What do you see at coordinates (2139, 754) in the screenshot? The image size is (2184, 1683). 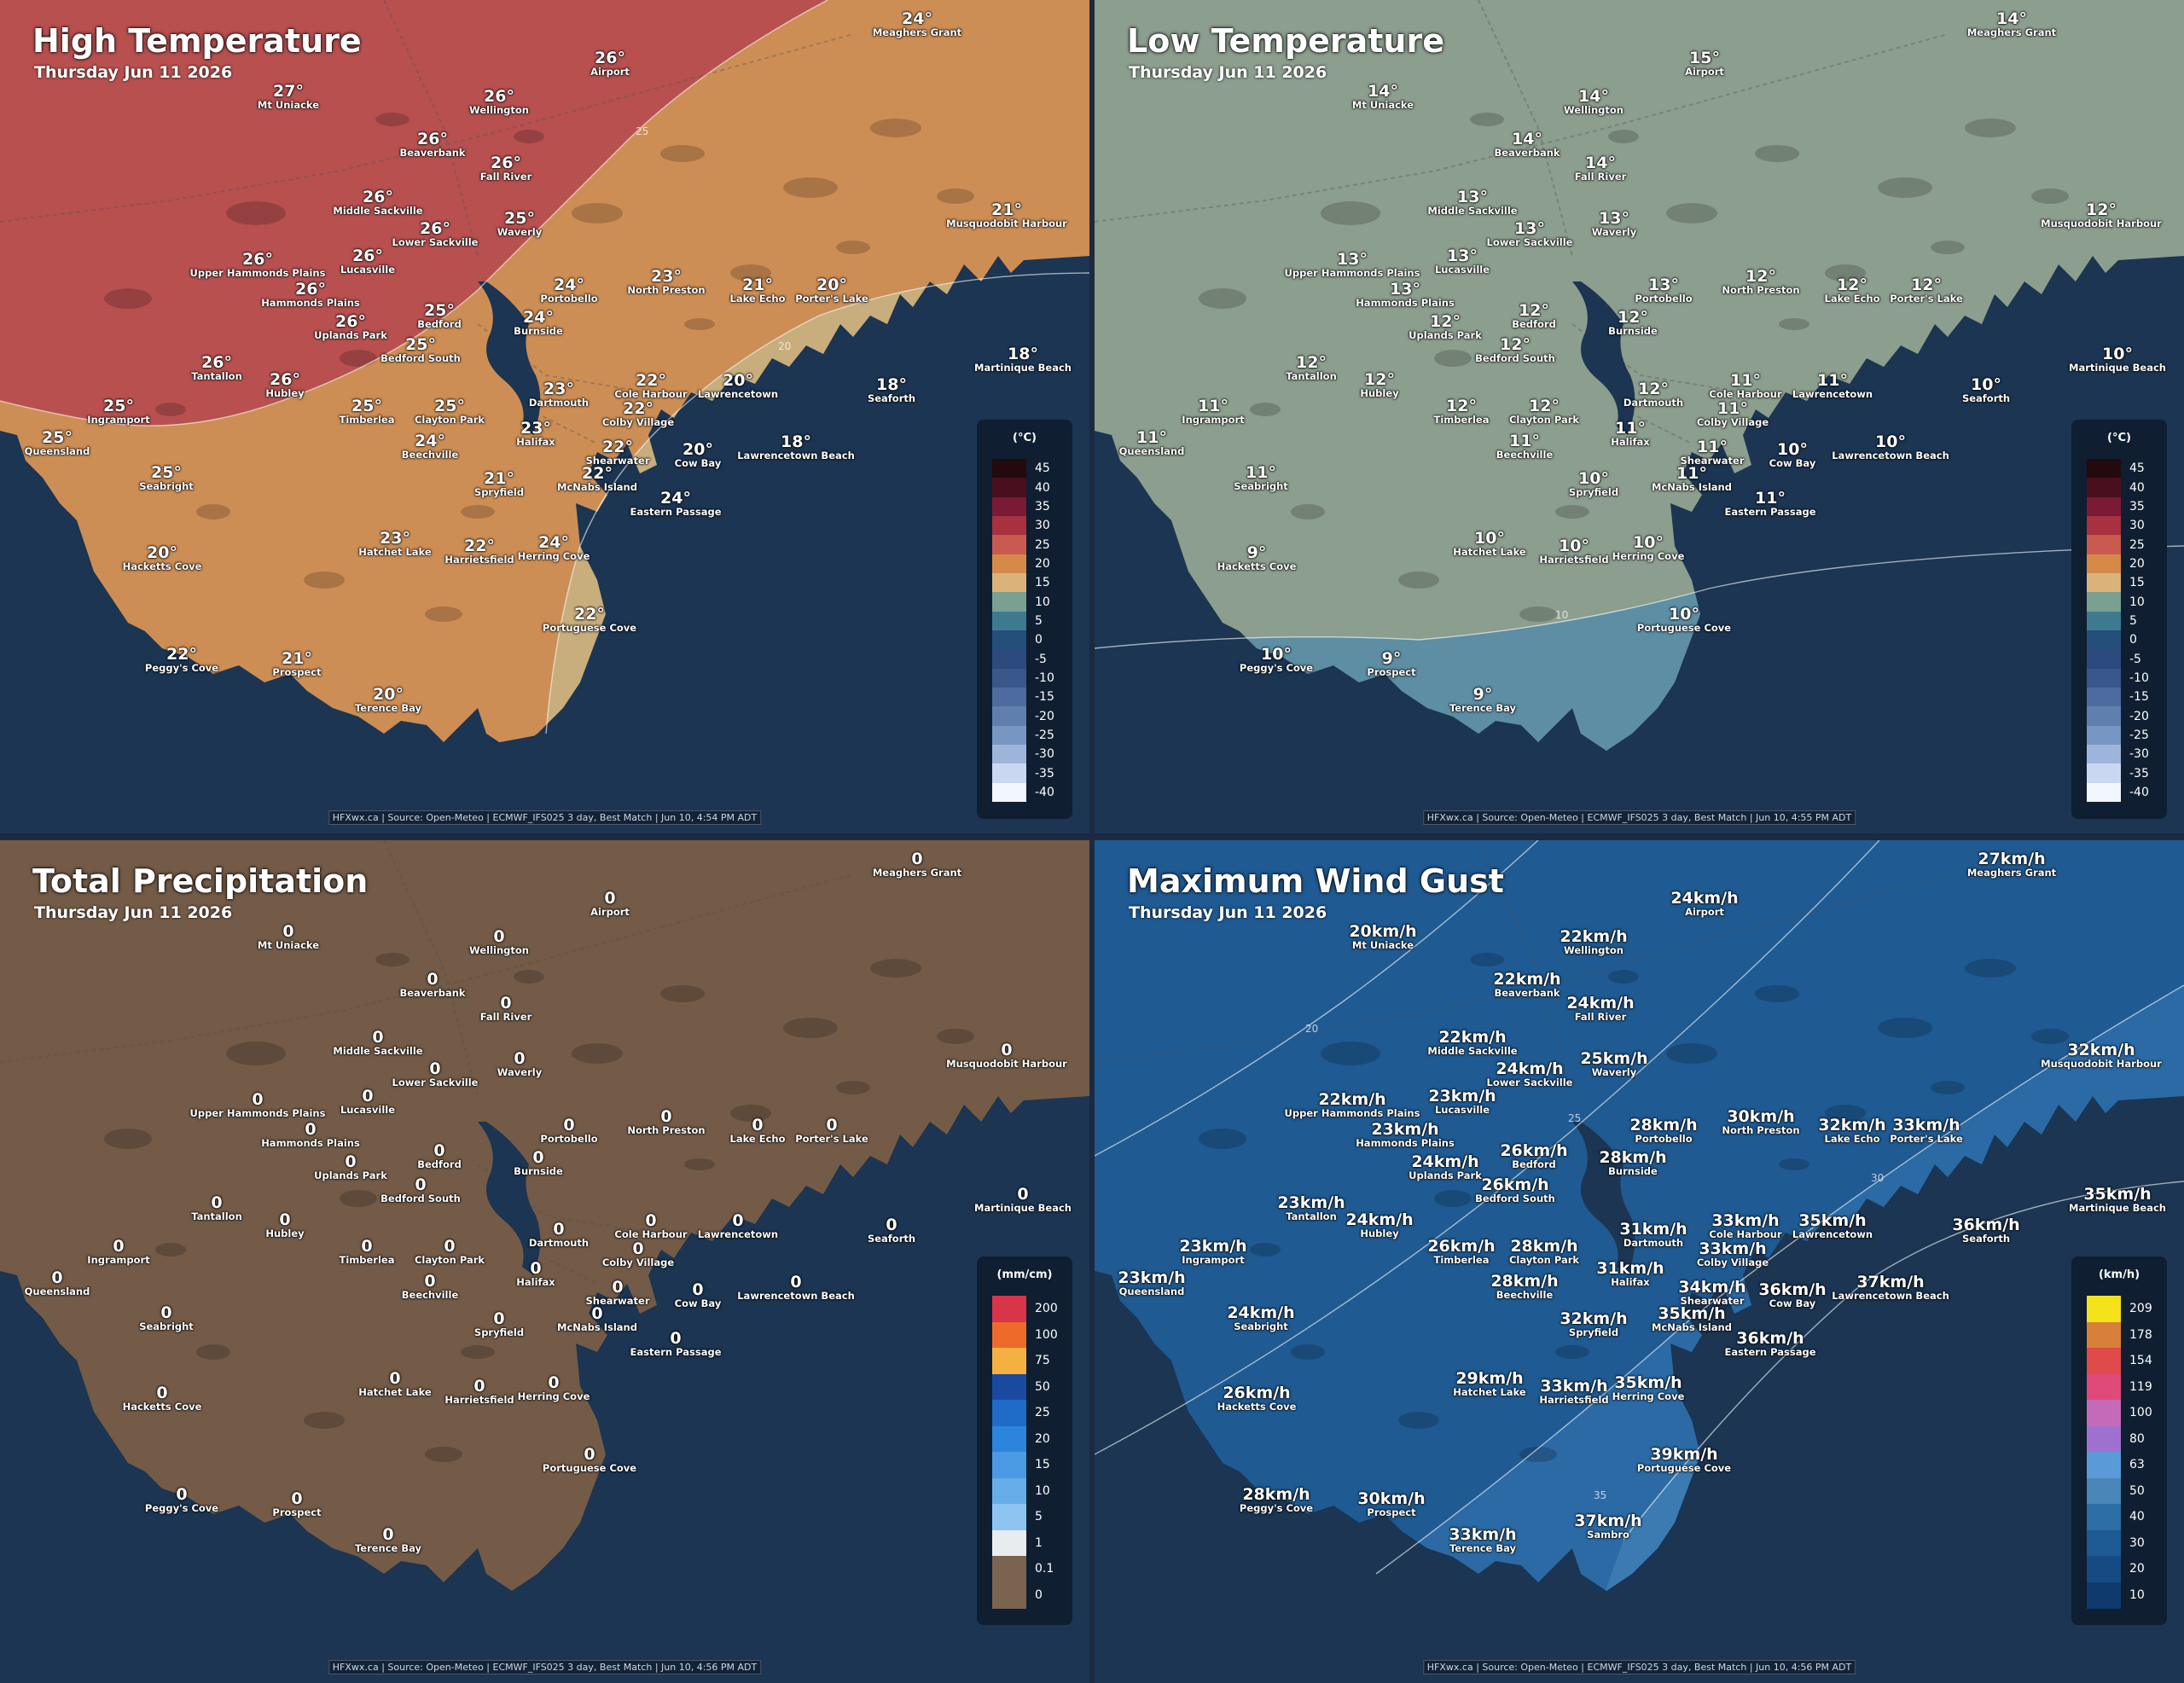 I see `legend-label: -30` at bounding box center [2139, 754].